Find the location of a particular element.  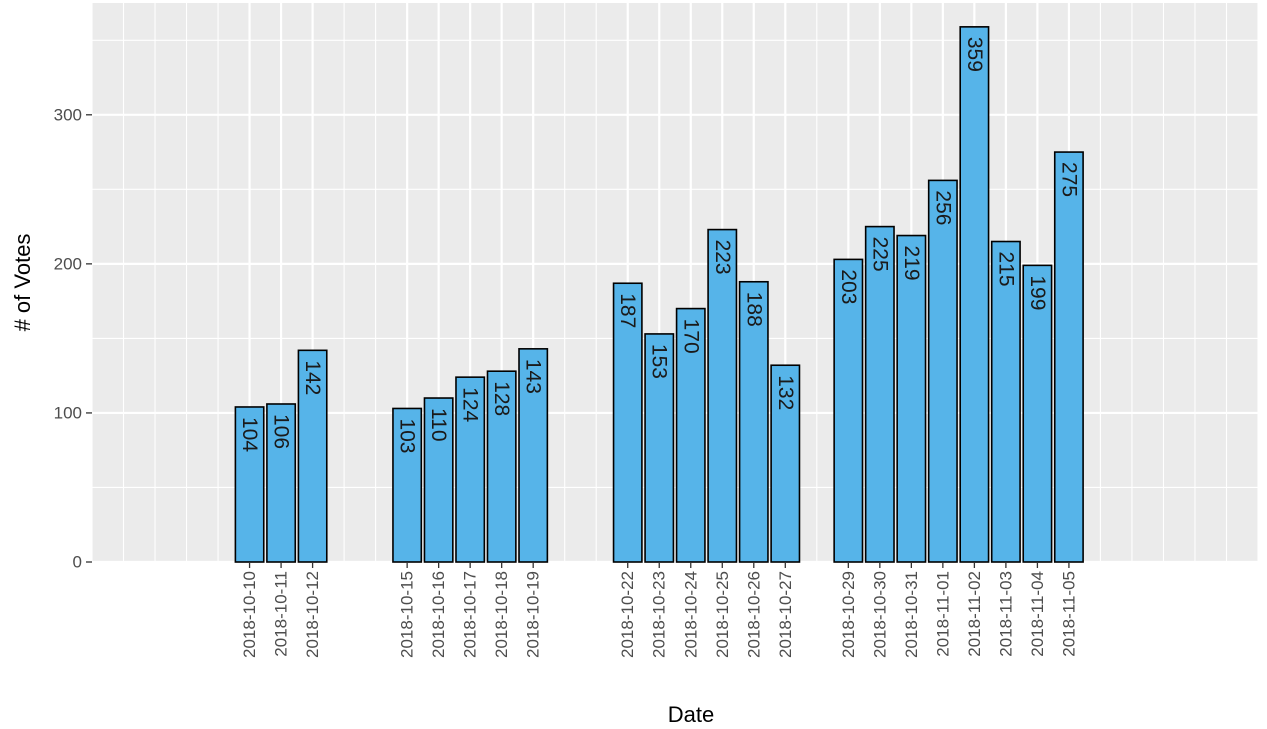

bar-value-label: 143 is located at coordinates (533, 376).